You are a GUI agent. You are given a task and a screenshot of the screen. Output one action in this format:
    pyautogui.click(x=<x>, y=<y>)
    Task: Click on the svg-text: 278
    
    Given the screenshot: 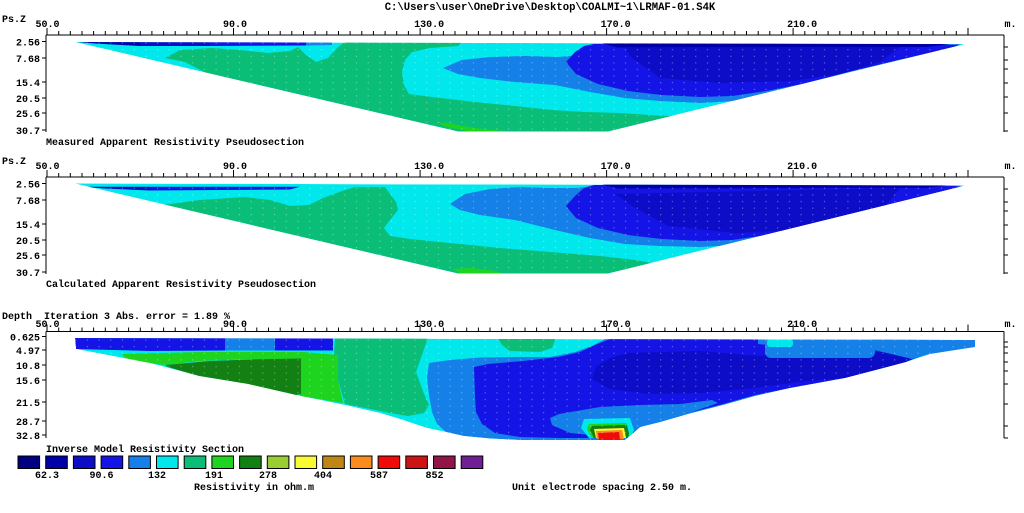 What is the action you would take?
    pyautogui.click(x=268, y=476)
    